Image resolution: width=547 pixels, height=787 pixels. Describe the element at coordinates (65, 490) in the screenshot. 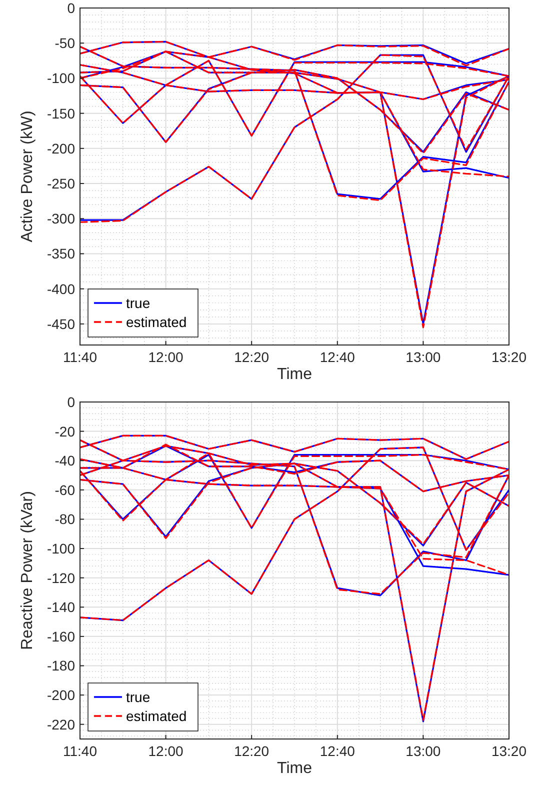

I see `y-tick-label: -60` at that location.